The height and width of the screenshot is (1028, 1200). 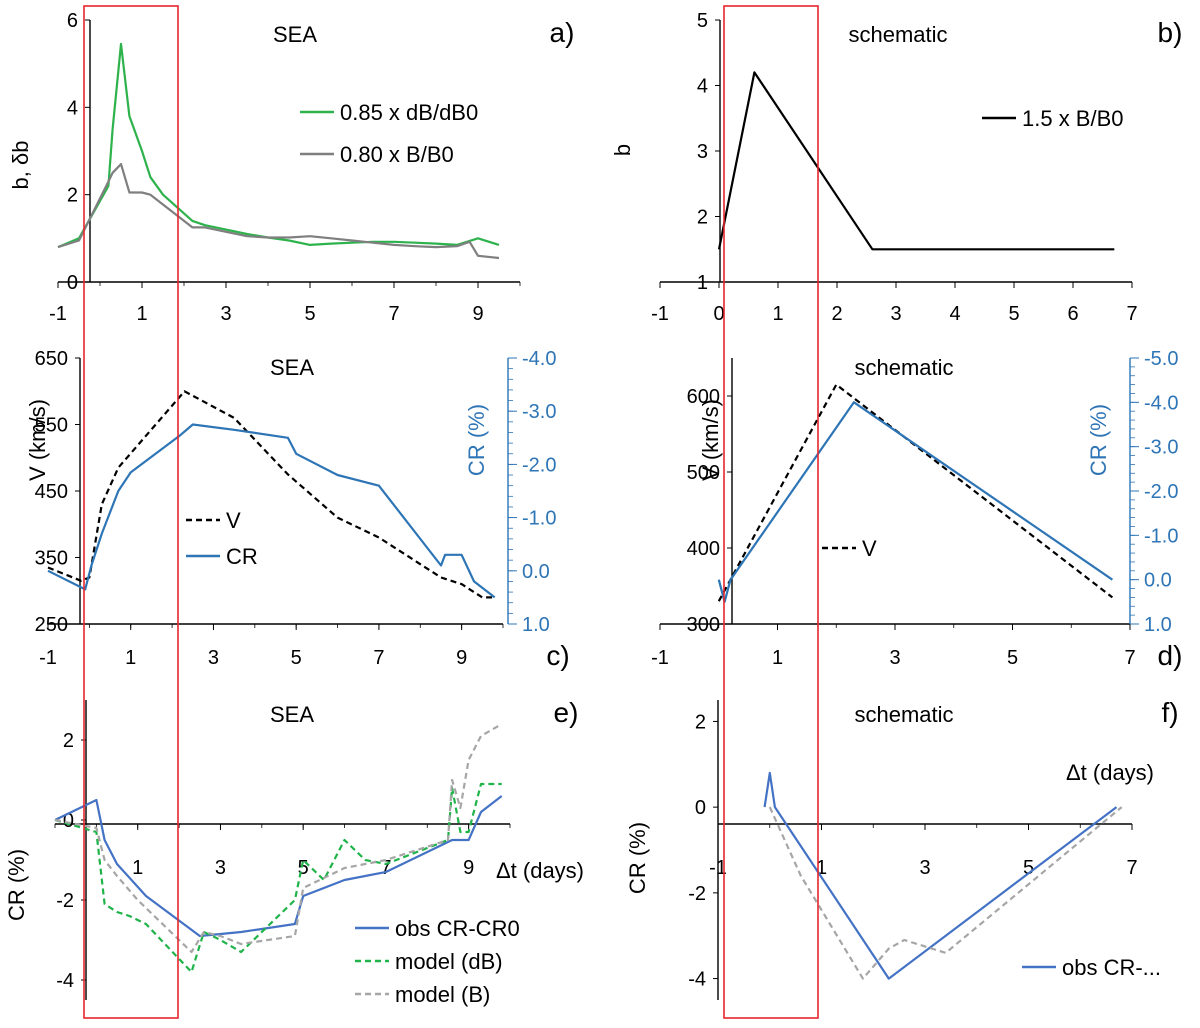 I want to click on panel-label: a), so click(x=562, y=32).